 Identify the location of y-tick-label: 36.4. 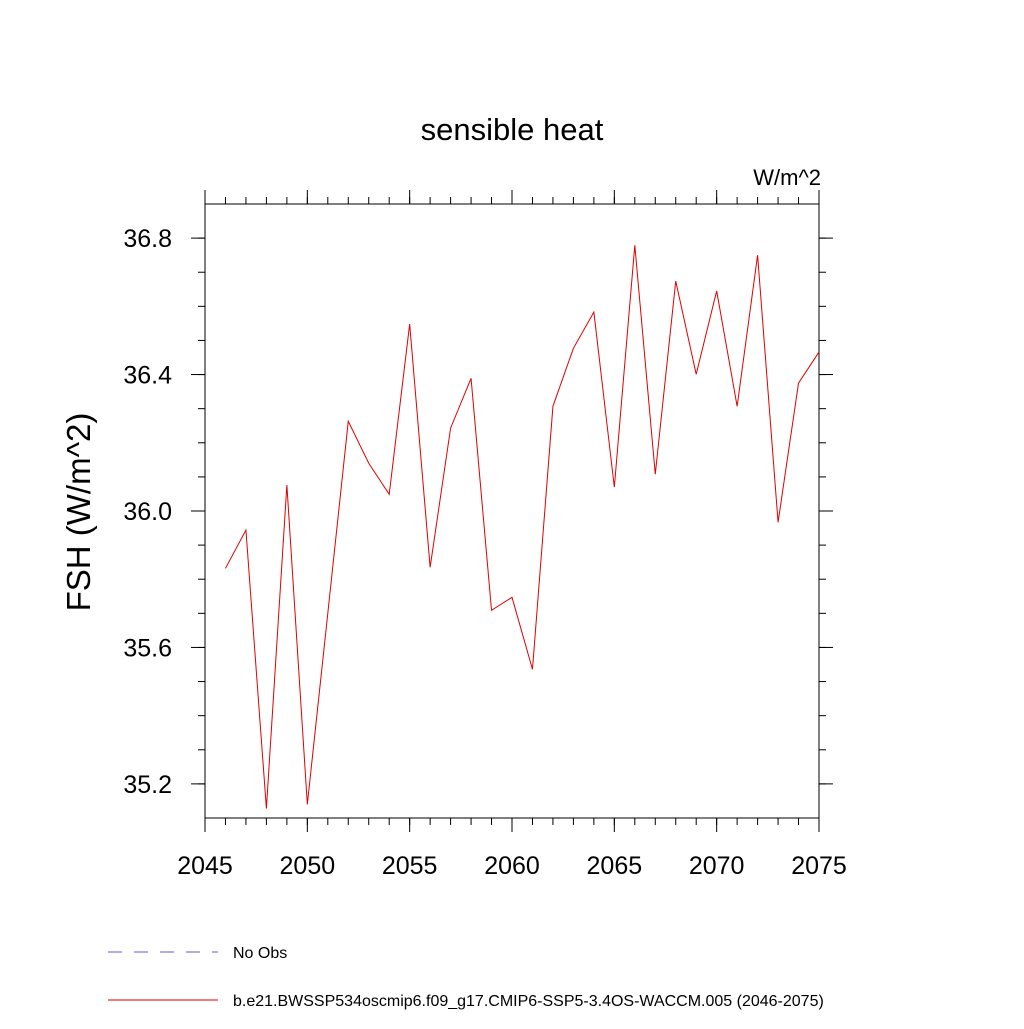
(147, 376).